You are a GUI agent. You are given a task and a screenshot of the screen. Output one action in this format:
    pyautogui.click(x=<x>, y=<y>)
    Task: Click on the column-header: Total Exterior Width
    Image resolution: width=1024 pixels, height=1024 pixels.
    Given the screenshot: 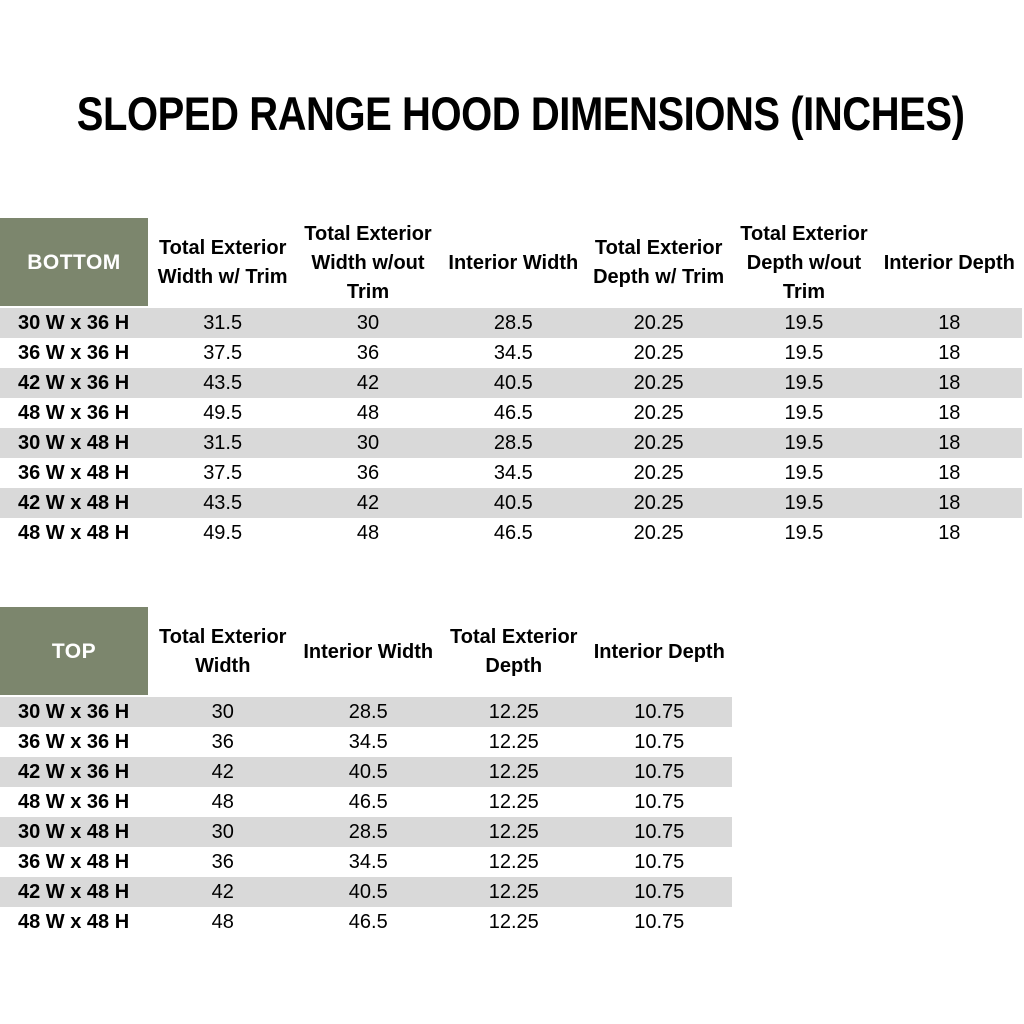 What is the action you would take?
    pyautogui.click(x=223, y=652)
    